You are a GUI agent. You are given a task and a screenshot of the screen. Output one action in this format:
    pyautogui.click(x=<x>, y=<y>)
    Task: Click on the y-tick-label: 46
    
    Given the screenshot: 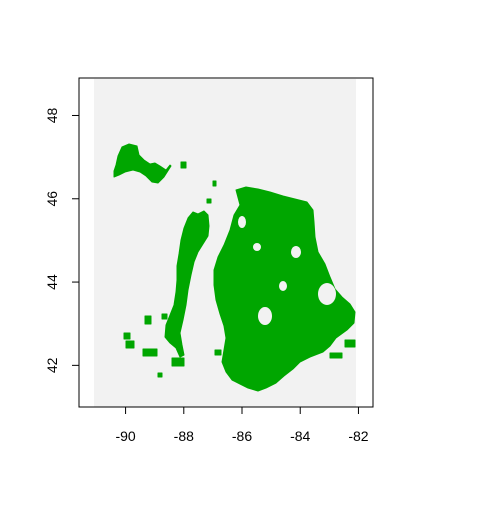 What is the action you would take?
    pyautogui.click(x=52, y=199)
    